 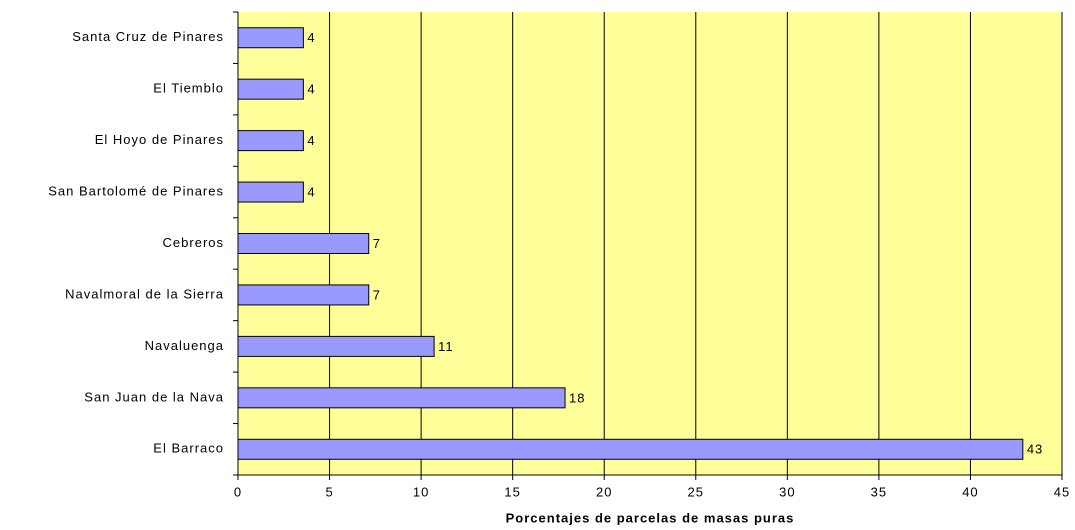 I want to click on x-tick-label: 25, so click(x=696, y=491).